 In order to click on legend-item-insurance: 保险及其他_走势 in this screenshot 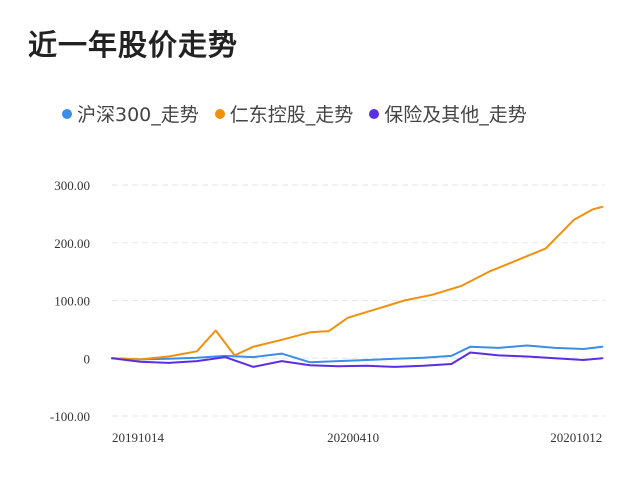, I will do `click(448, 113)`.